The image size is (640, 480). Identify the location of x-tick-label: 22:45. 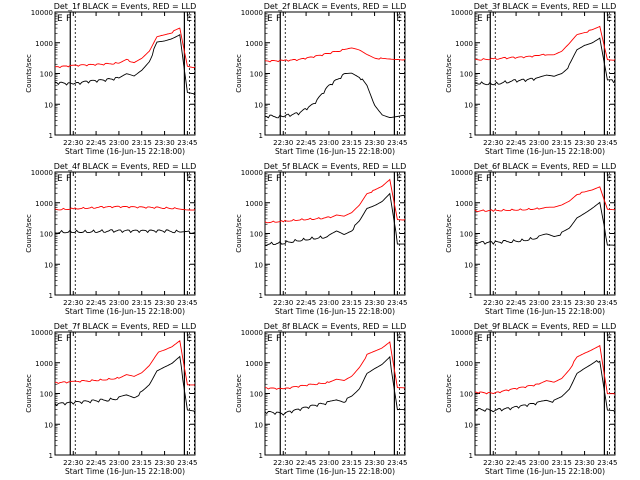
(96, 463).